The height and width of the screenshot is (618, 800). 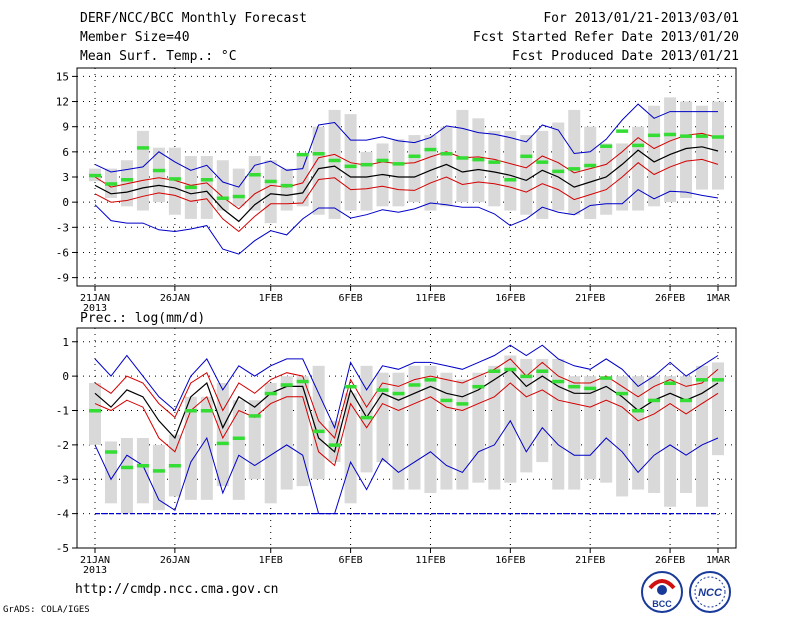 What do you see at coordinates (510, 298) in the screenshot?
I see `x-tick-label: 16FEB` at bounding box center [510, 298].